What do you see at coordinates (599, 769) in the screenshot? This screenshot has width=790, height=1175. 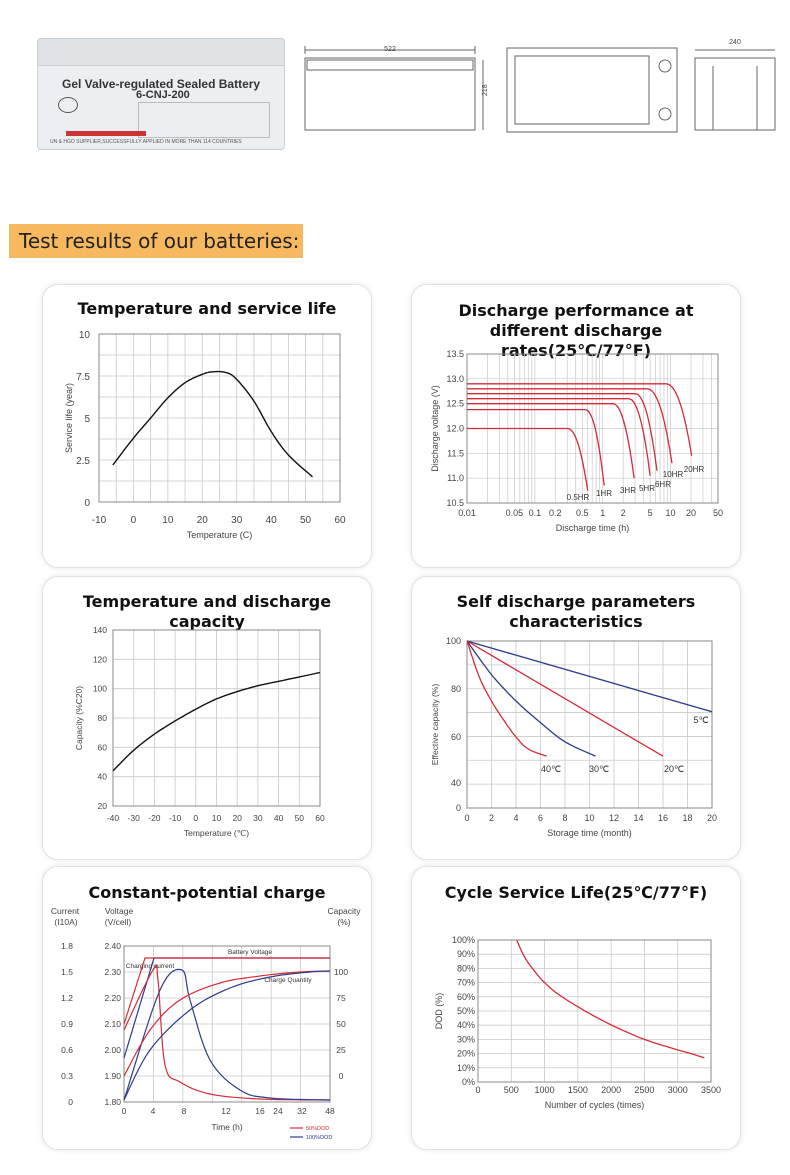 I see `curve-label: 30℃` at bounding box center [599, 769].